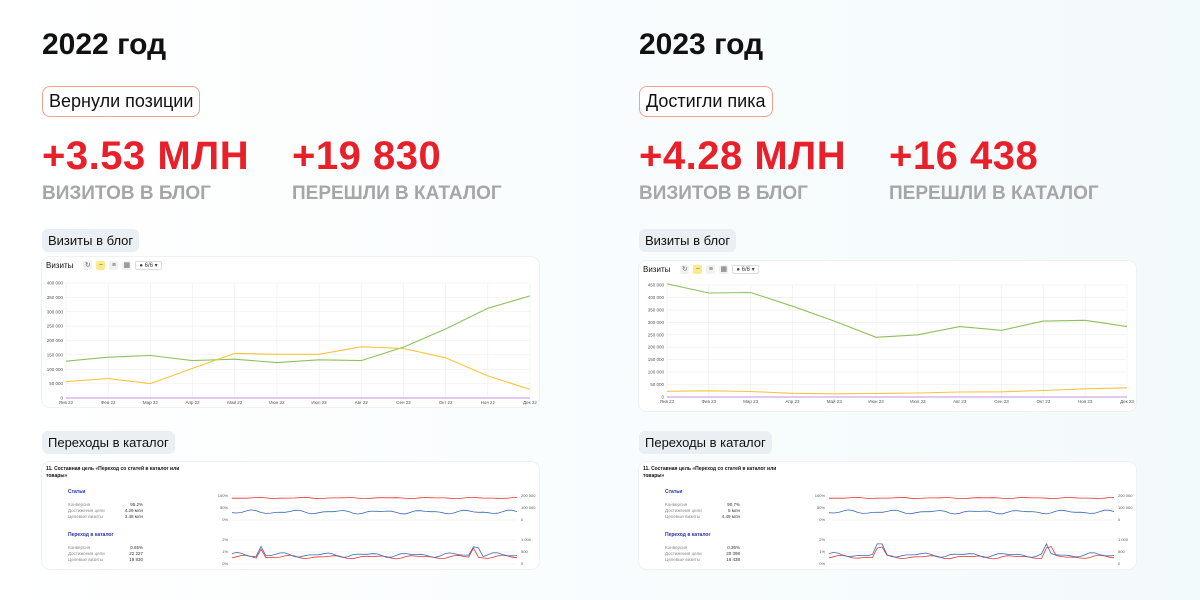  I want to click on y-tick-label: 500, so click(1121, 551).